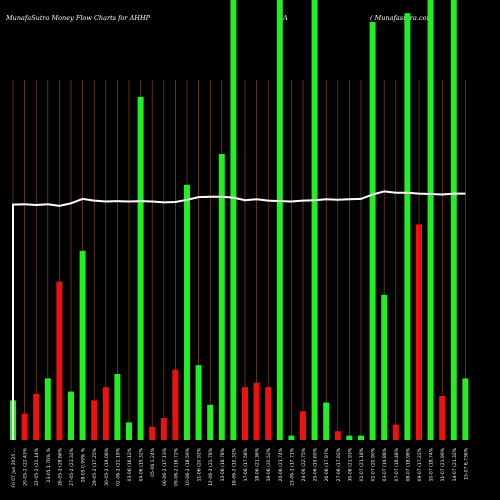 The width and height of the screenshot is (500, 500). What do you see at coordinates (246, 464) in the screenshot?
I see `x-tick-label: 17-06 (17.58%` at bounding box center [246, 464].